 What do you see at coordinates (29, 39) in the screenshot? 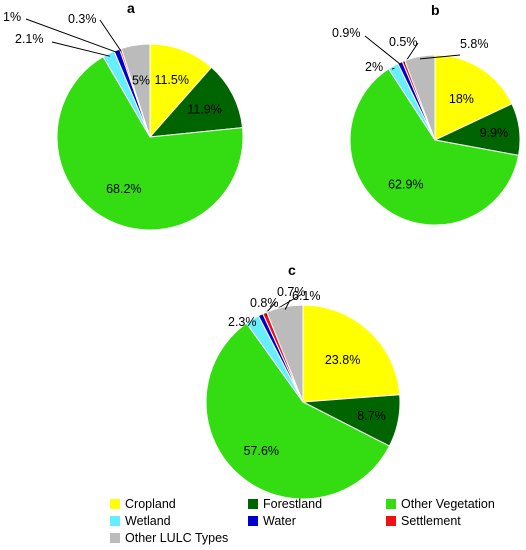
I see `pie-a-label-wetland: 2.1%` at bounding box center [29, 39].